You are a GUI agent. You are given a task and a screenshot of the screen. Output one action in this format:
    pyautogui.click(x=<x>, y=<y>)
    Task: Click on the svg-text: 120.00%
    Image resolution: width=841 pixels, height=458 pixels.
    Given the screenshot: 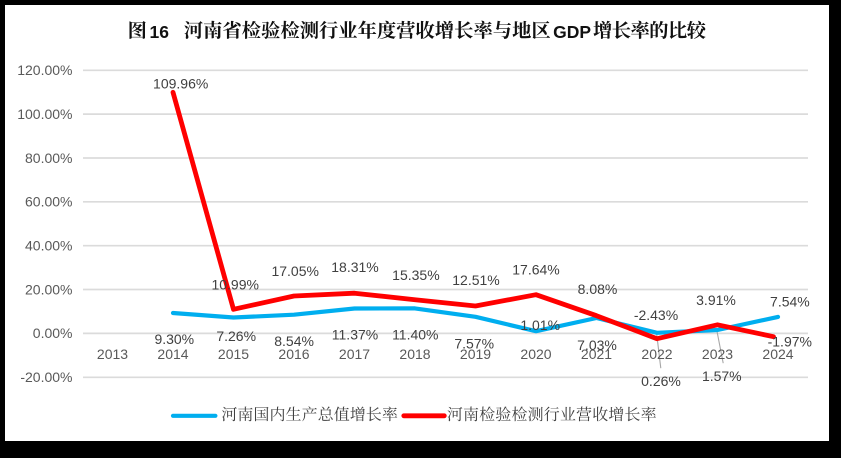 What is the action you would take?
    pyautogui.click(x=44, y=70)
    